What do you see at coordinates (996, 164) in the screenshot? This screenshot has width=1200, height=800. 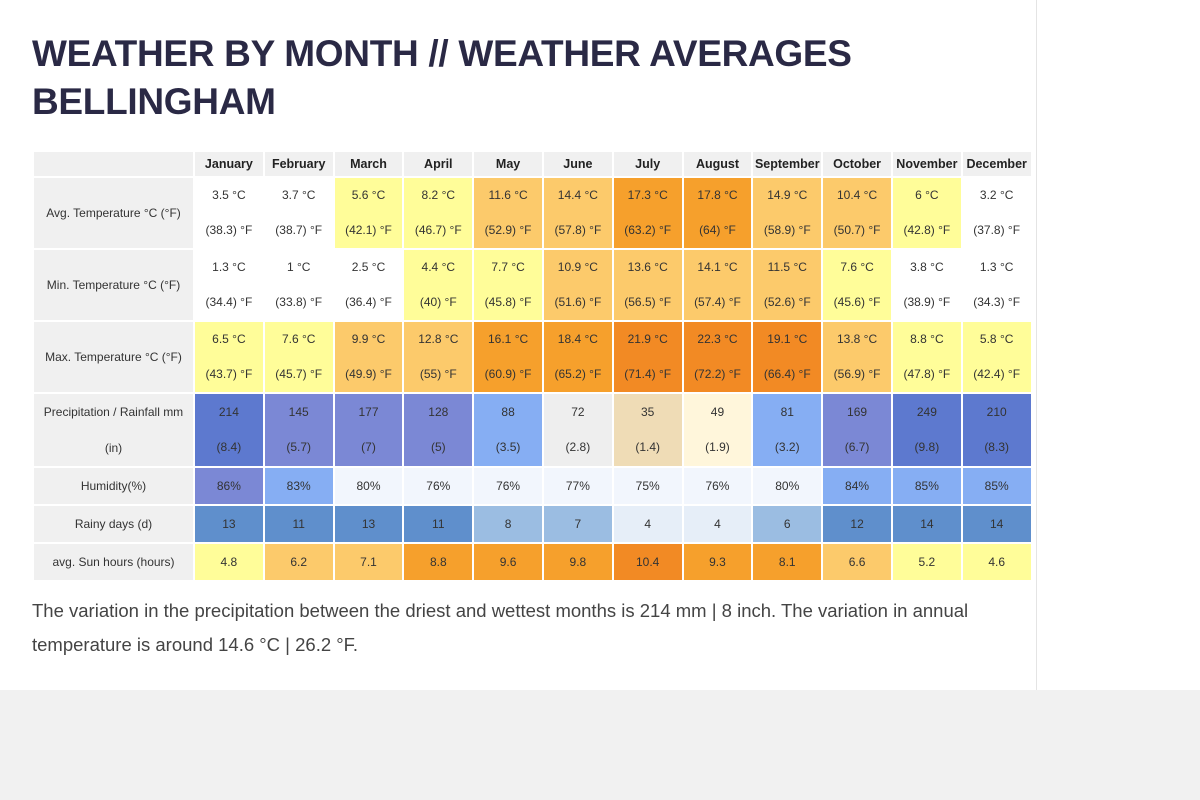 I see `month-header: December` at bounding box center [996, 164].